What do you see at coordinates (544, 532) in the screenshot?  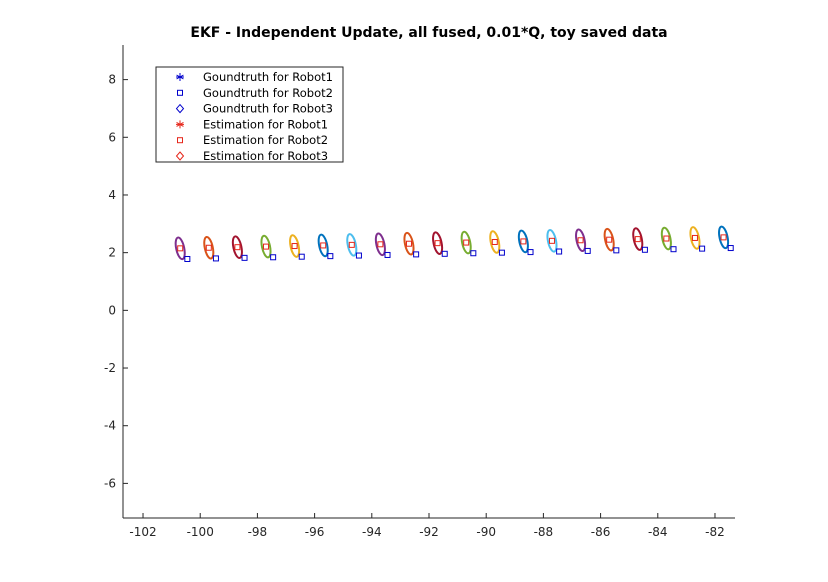 I see `x-tick-label: -88` at bounding box center [544, 532].